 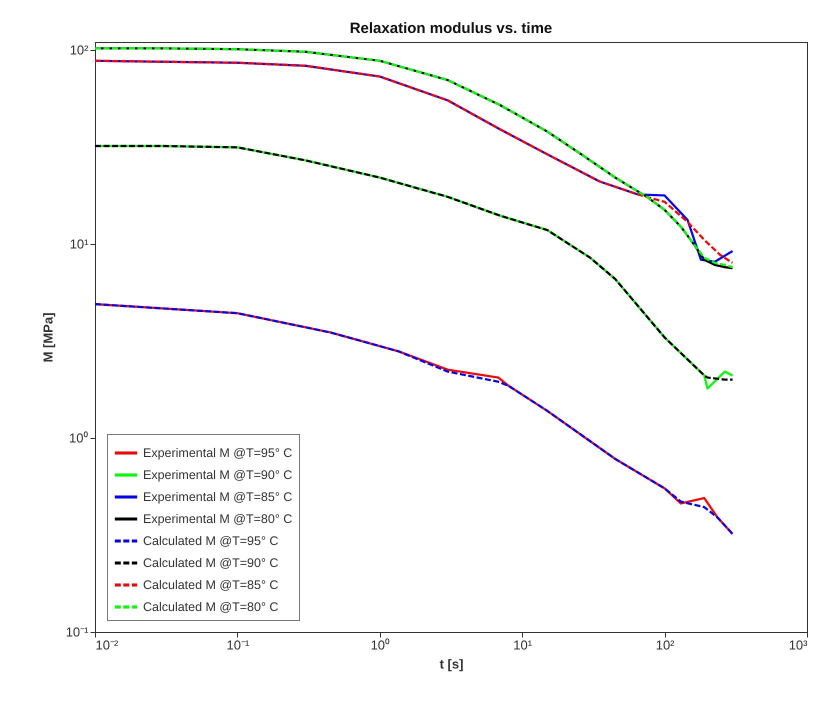 What do you see at coordinates (78, 438) in the screenshot?
I see `y-tick-label: 10⁰` at bounding box center [78, 438].